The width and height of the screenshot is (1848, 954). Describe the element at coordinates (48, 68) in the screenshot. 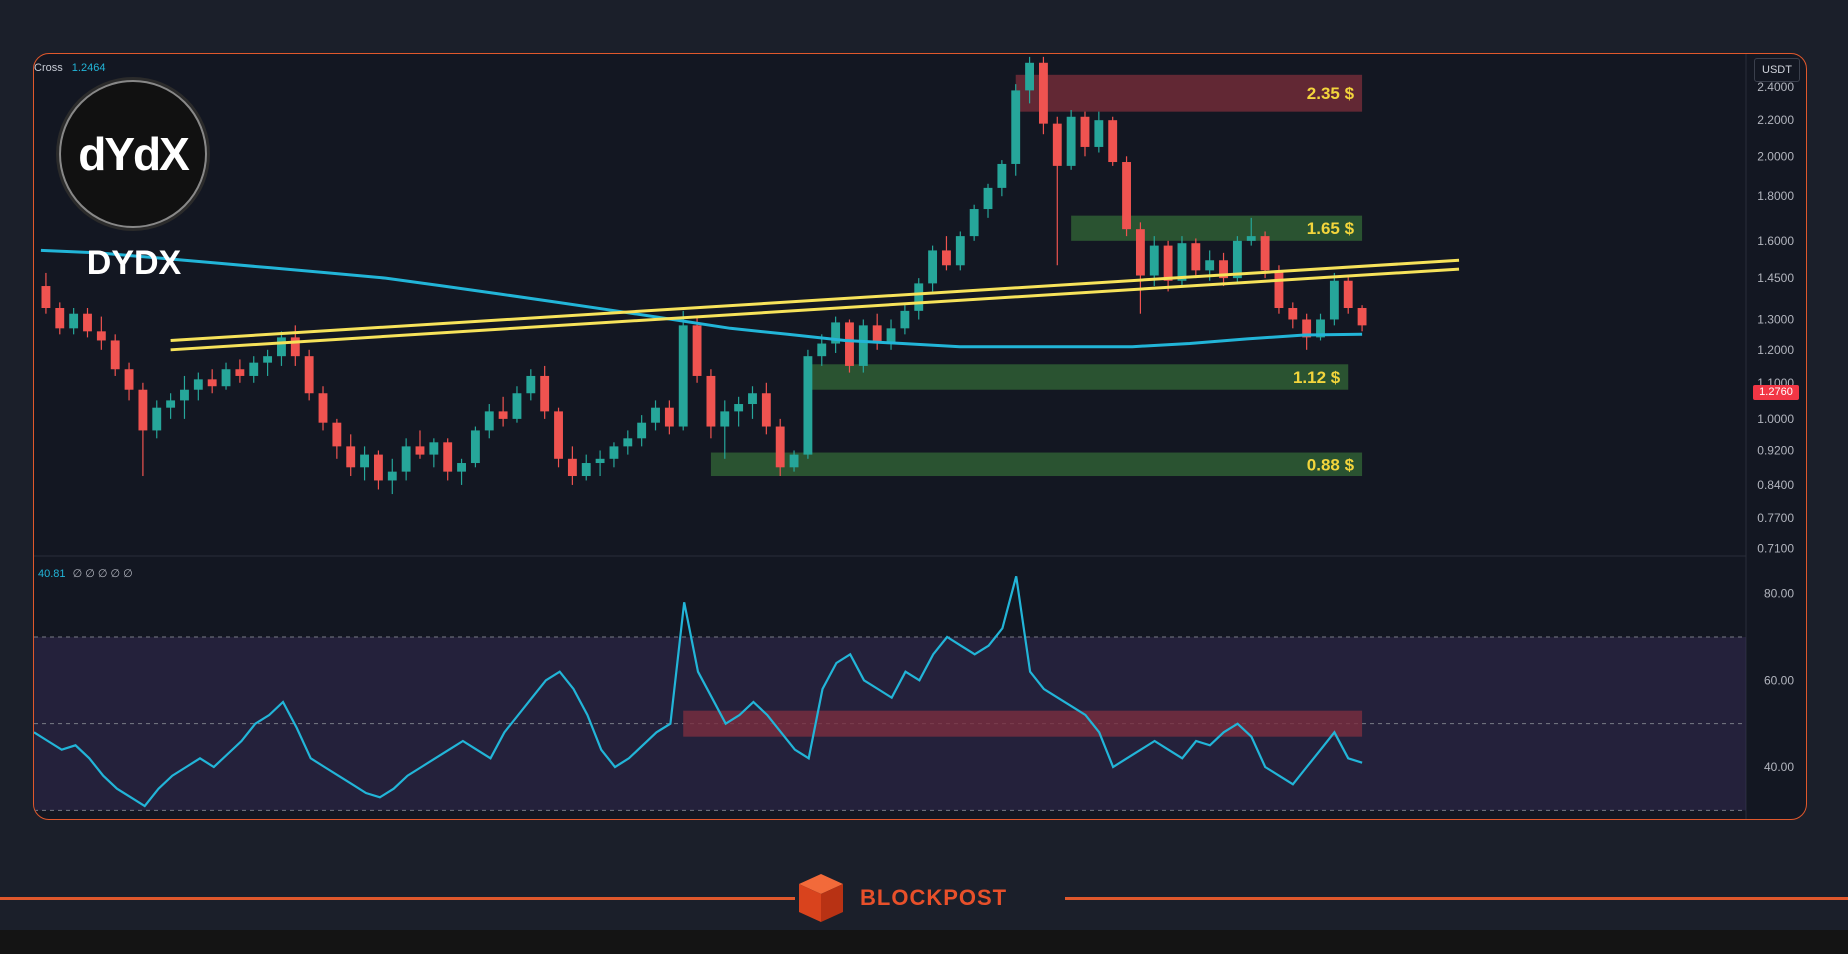

I see `ma-label: Cross` at that location.